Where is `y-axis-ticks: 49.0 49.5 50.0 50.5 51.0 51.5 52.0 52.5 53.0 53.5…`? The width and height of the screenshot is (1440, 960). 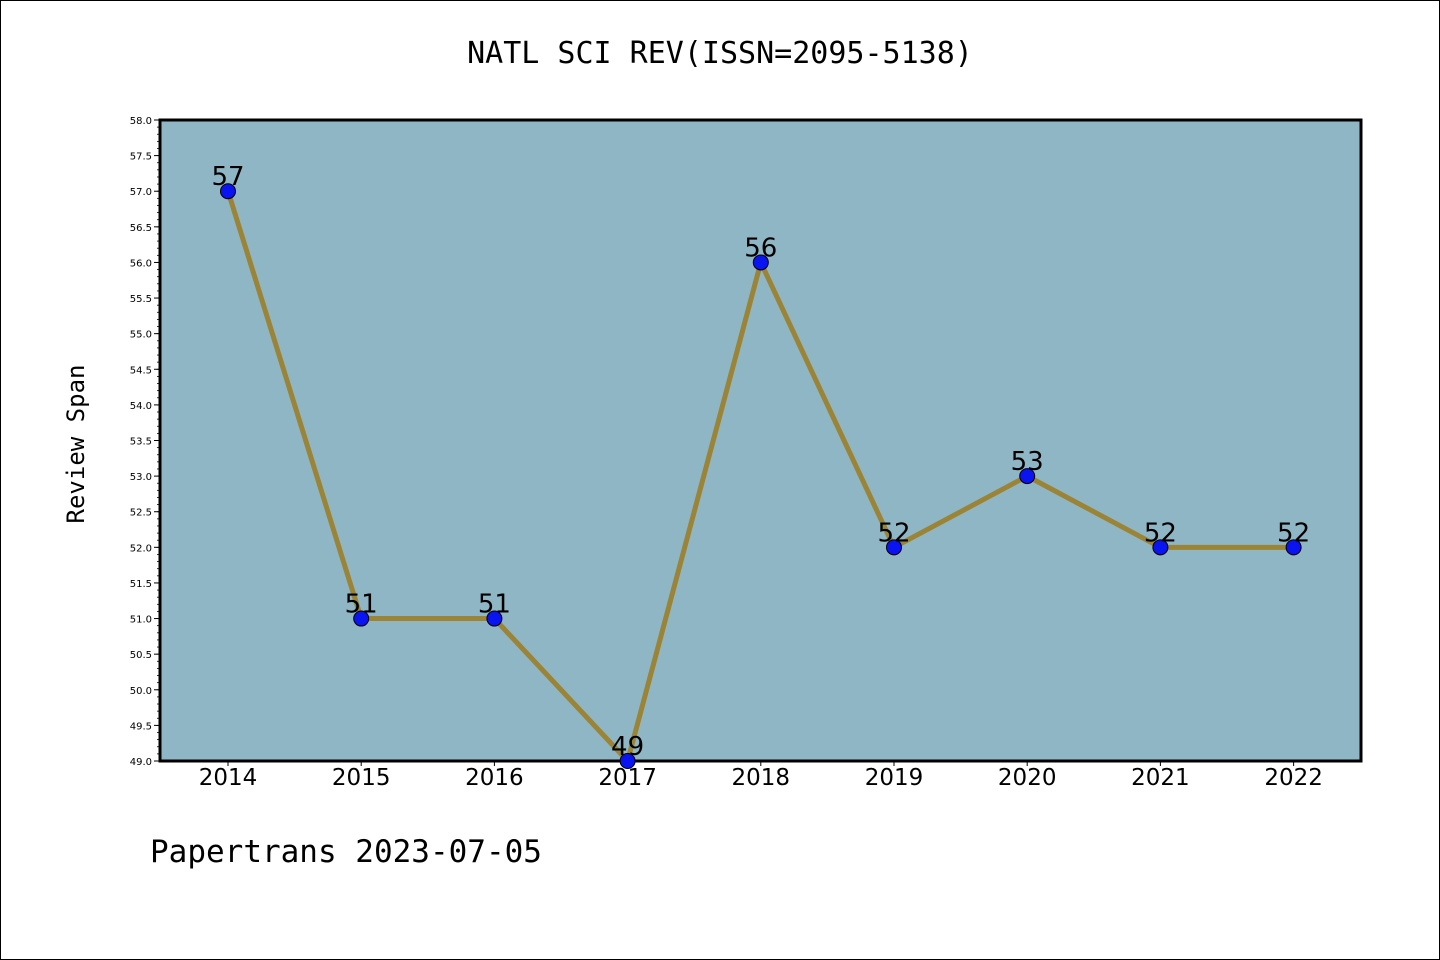 y-axis-ticks: 49.0 49.5 50.0 50.5 51.0 51.5 52.0 52.5 53.0 53.5… is located at coordinates (145, 442).